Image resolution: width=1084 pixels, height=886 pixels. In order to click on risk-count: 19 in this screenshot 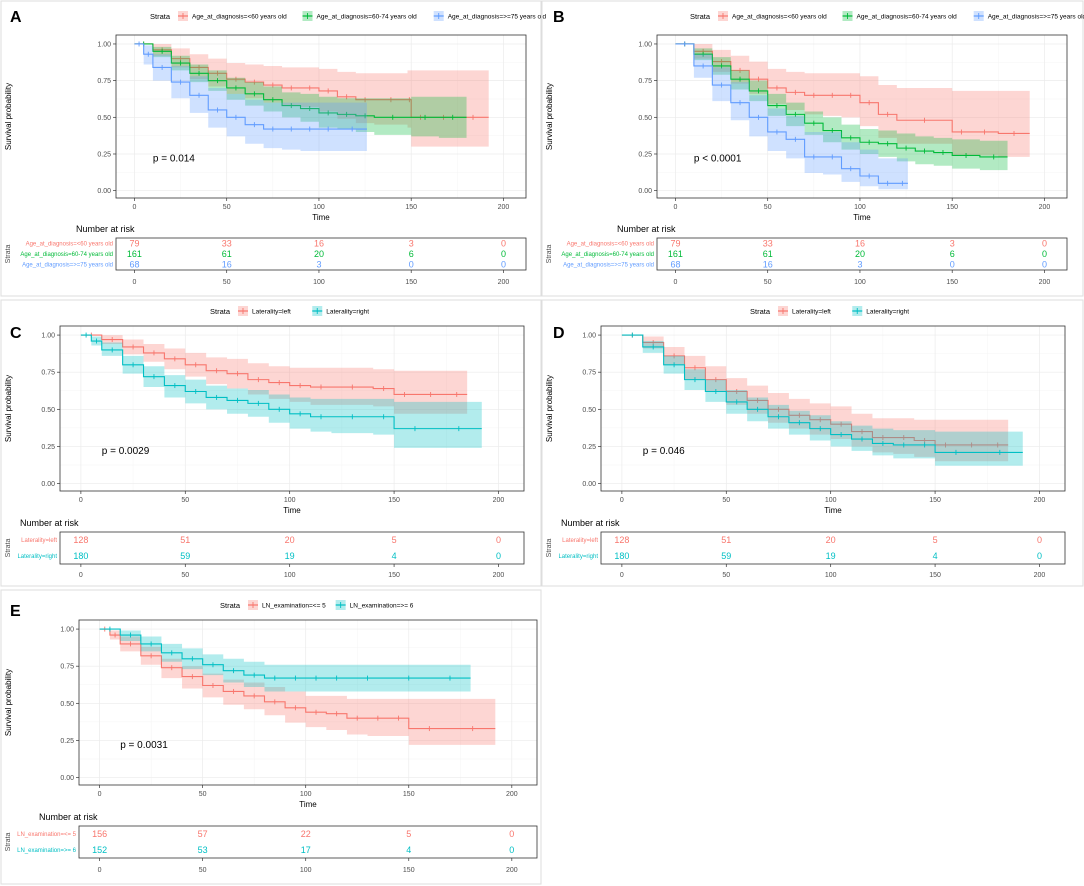, I will do `click(831, 556)`.